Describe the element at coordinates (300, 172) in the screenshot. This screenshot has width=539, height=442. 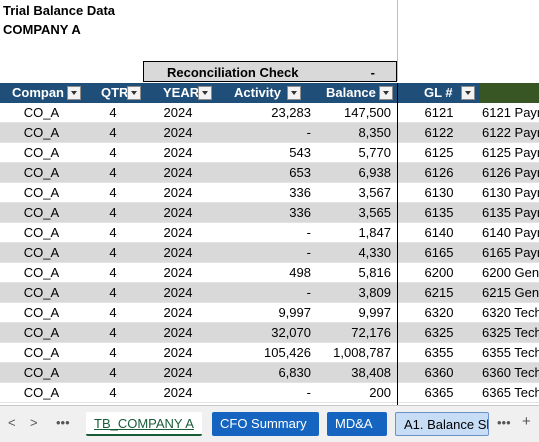
I see `cell-activity: 653` at that location.